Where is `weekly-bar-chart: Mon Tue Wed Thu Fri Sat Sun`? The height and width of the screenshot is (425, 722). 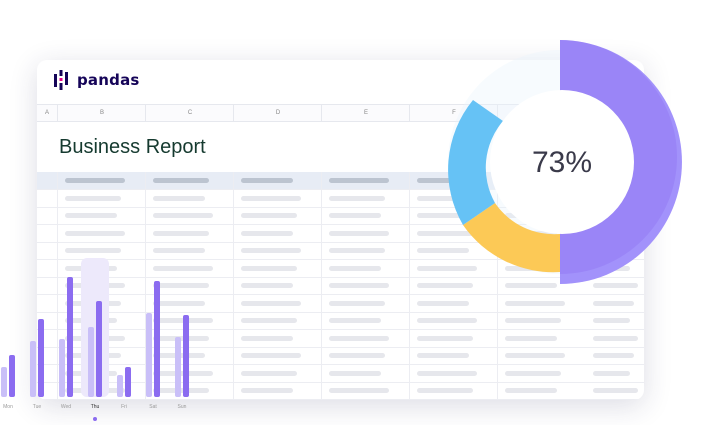
weekly-bar-chart: Mon Tue Wed Thu Fri Sat Sun is located at coordinates (95, 339).